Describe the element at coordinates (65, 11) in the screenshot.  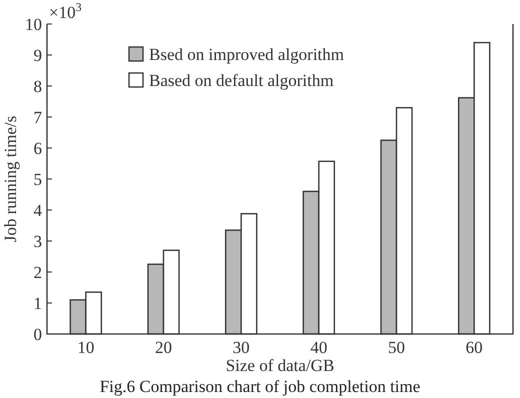
I see `text: ×10$^{3}$` at that location.